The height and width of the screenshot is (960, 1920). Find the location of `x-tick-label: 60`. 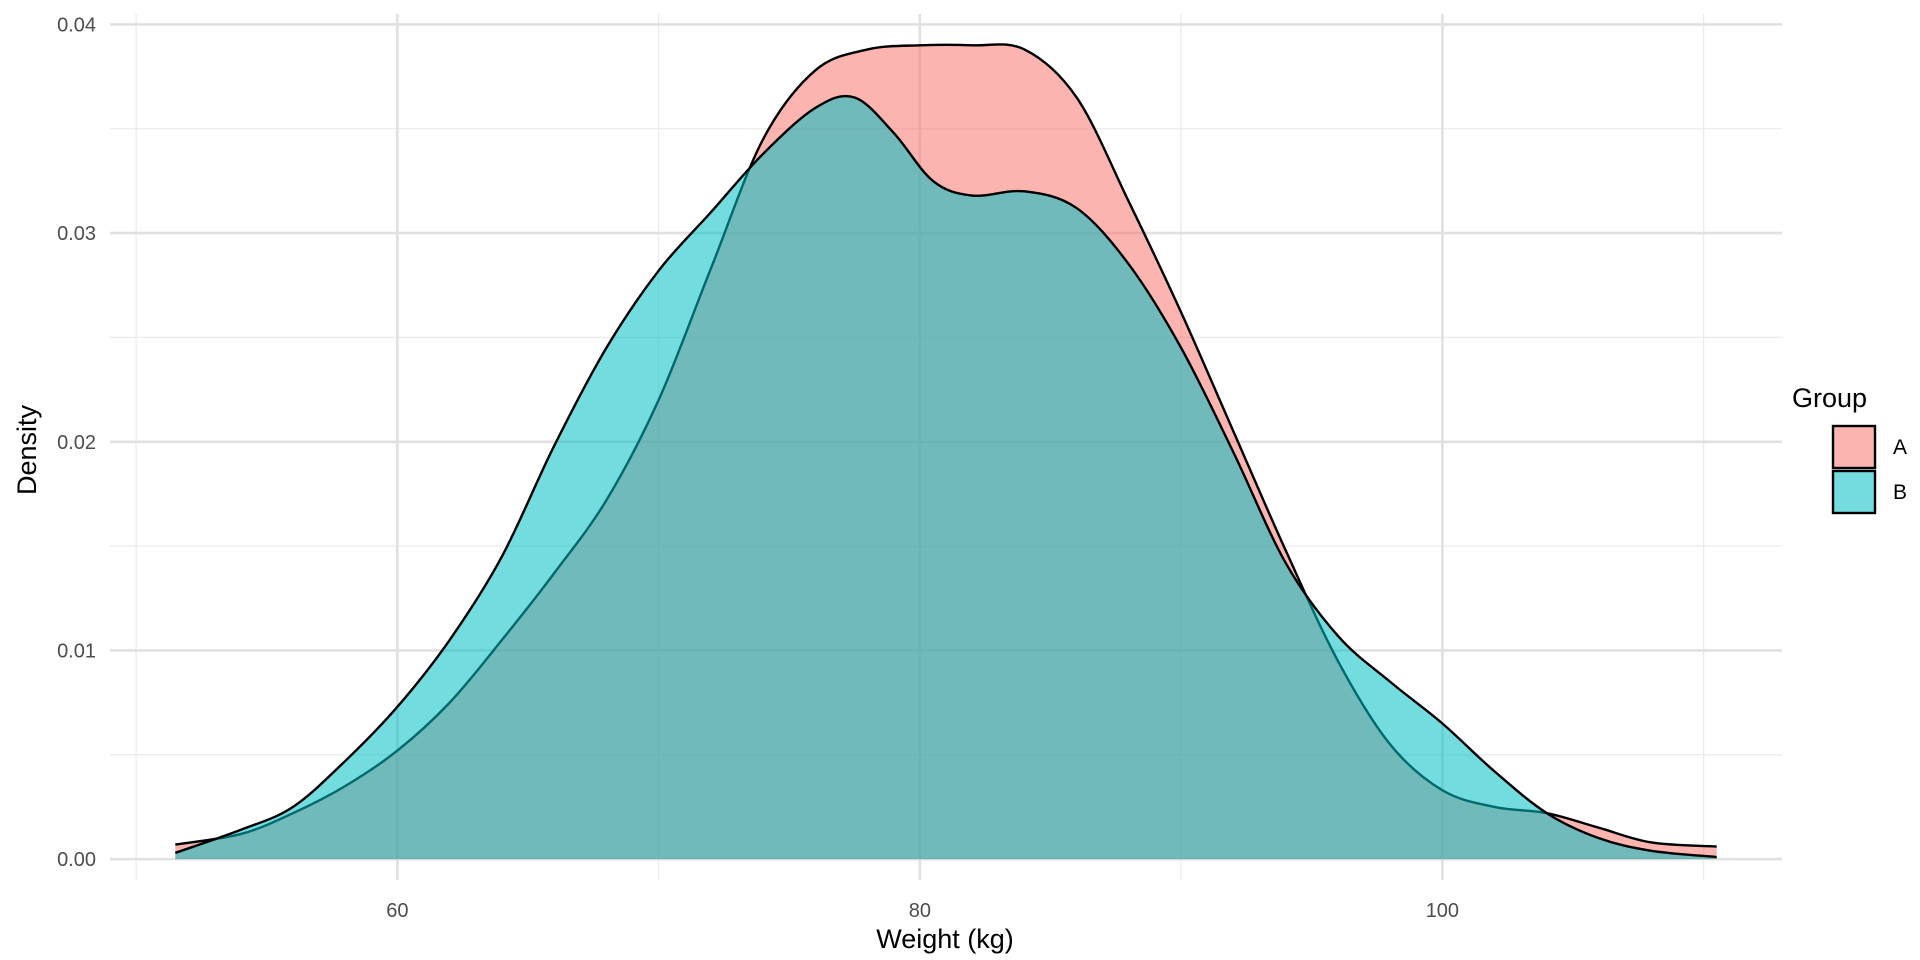

x-tick-label: 60 is located at coordinates (397, 911).